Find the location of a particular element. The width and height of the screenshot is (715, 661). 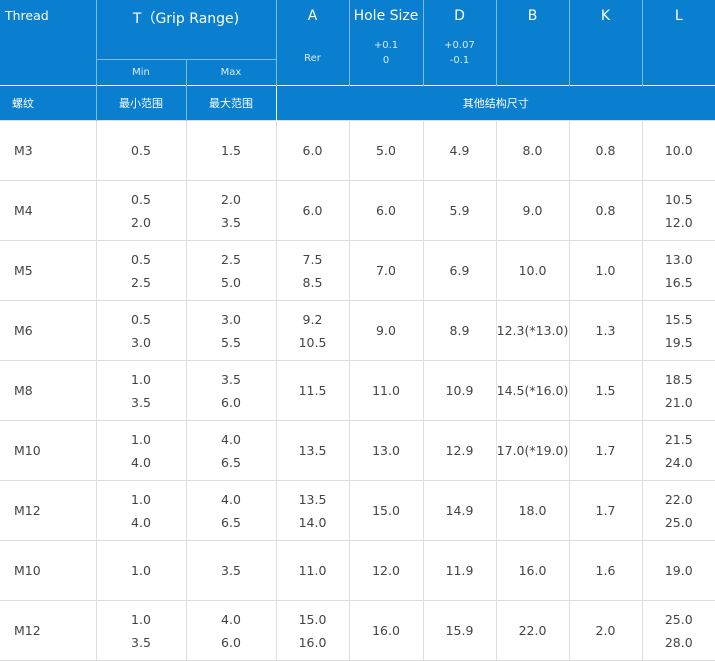

l-cell: 19.0 is located at coordinates (678, 571).